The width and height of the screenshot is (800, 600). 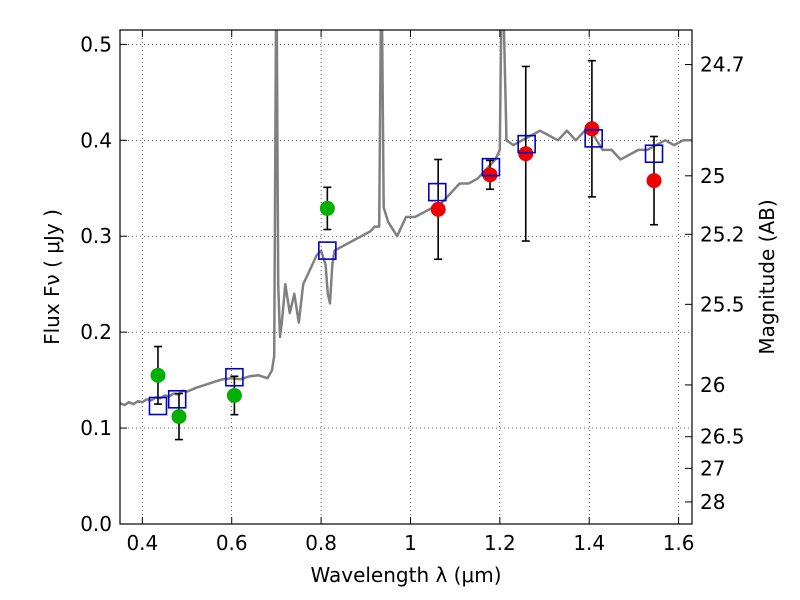 What do you see at coordinates (722, 304) in the screenshot?
I see `y2-tick-label: 25.5` at bounding box center [722, 304].